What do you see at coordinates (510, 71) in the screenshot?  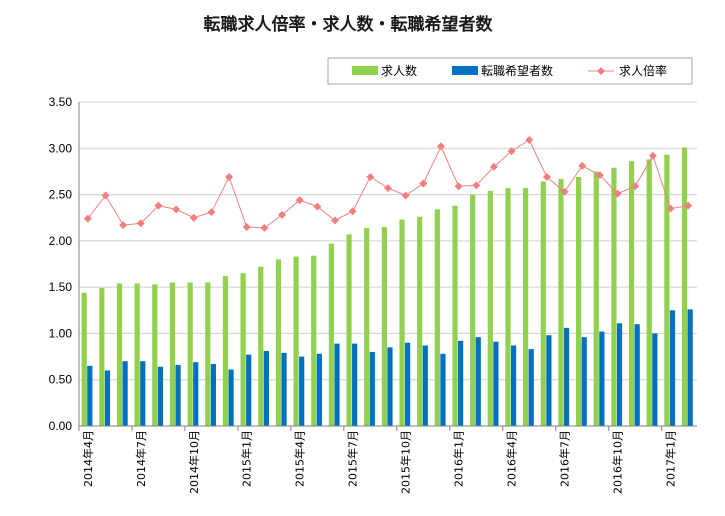 I see `legend-box` at bounding box center [510, 71].